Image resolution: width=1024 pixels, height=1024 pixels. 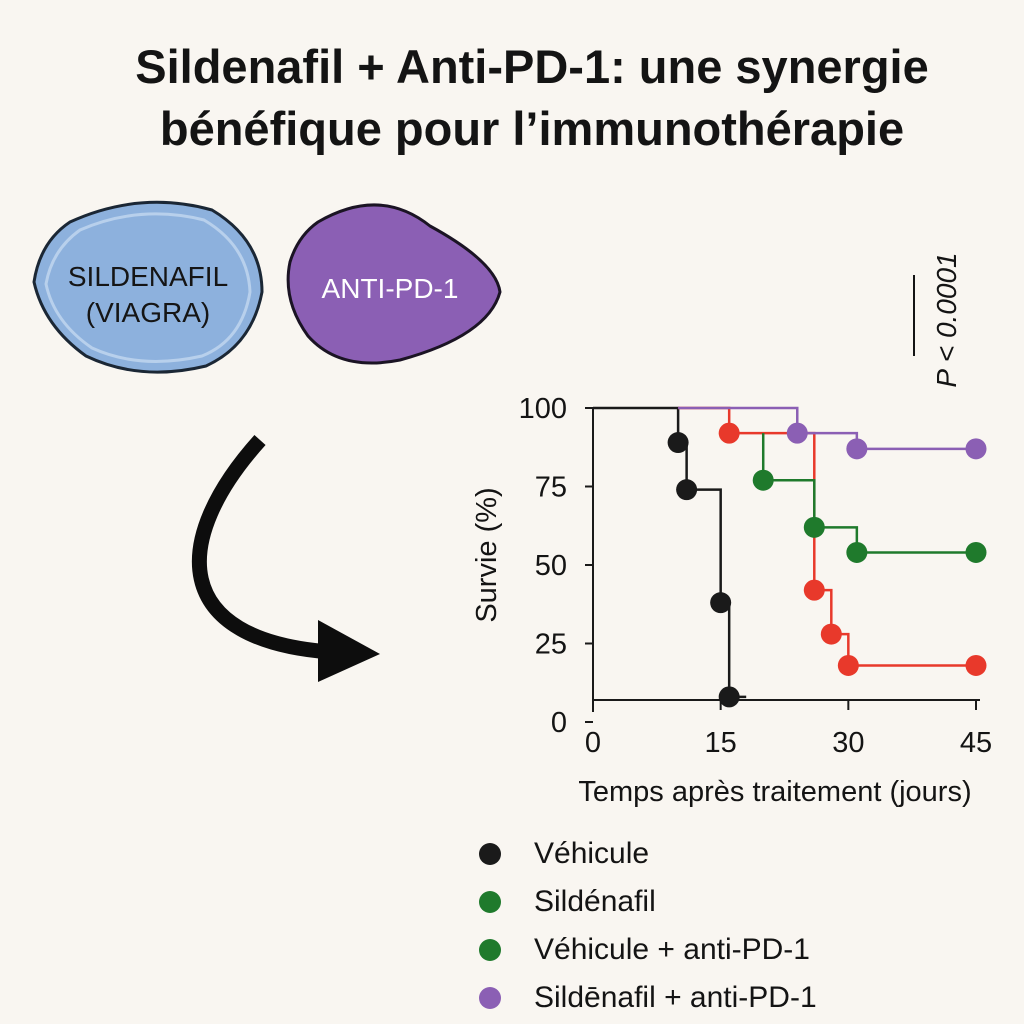 What do you see at coordinates (827, 428) in the screenshot?
I see `series-3-line` at bounding box center [827, 428].